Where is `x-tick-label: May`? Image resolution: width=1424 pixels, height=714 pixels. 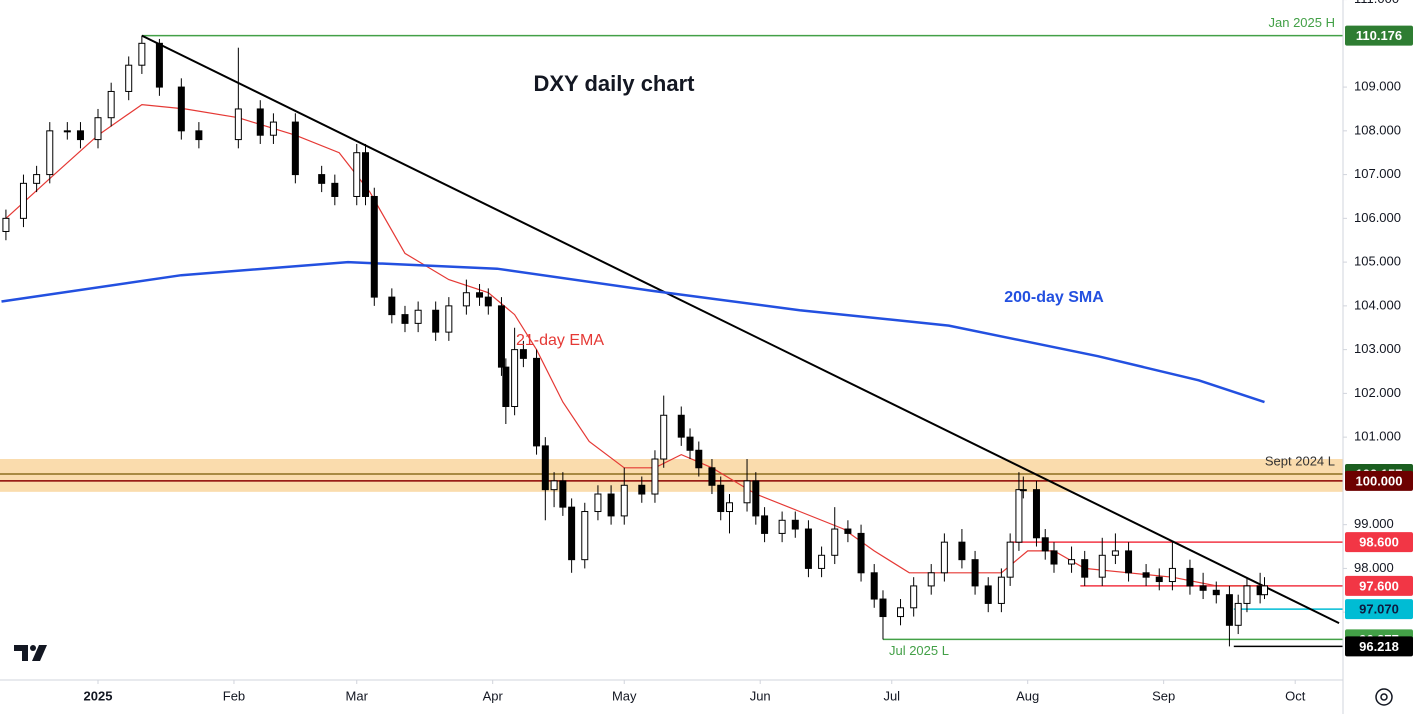 x-tick-label: May is located at coordinates (624, 695).